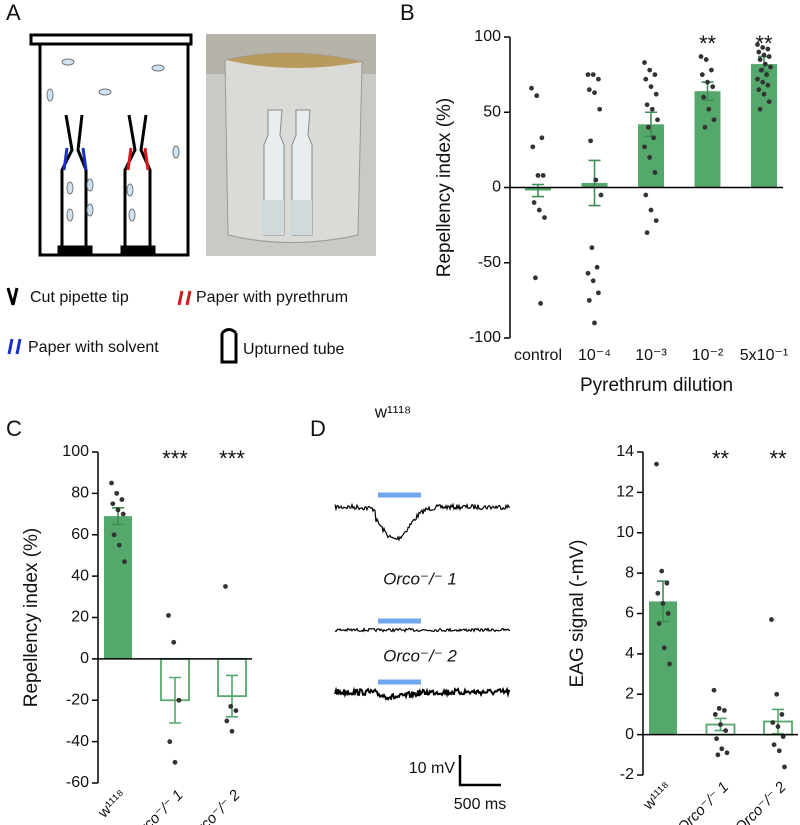 This screenshot has width=800, height=825. What do you see at coordinates (14, 428) in the screenshot?
I see `panel-label: C` at bounding box center [14, 428].